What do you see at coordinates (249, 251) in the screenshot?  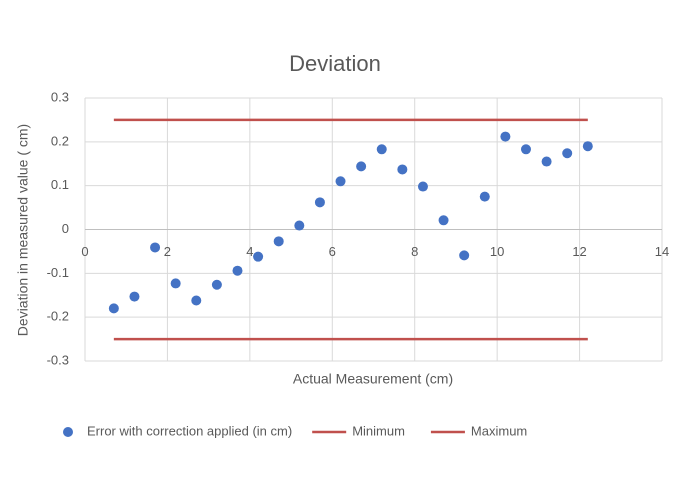 I see `x-tick-label: 4` at bounding box center [249, 251].